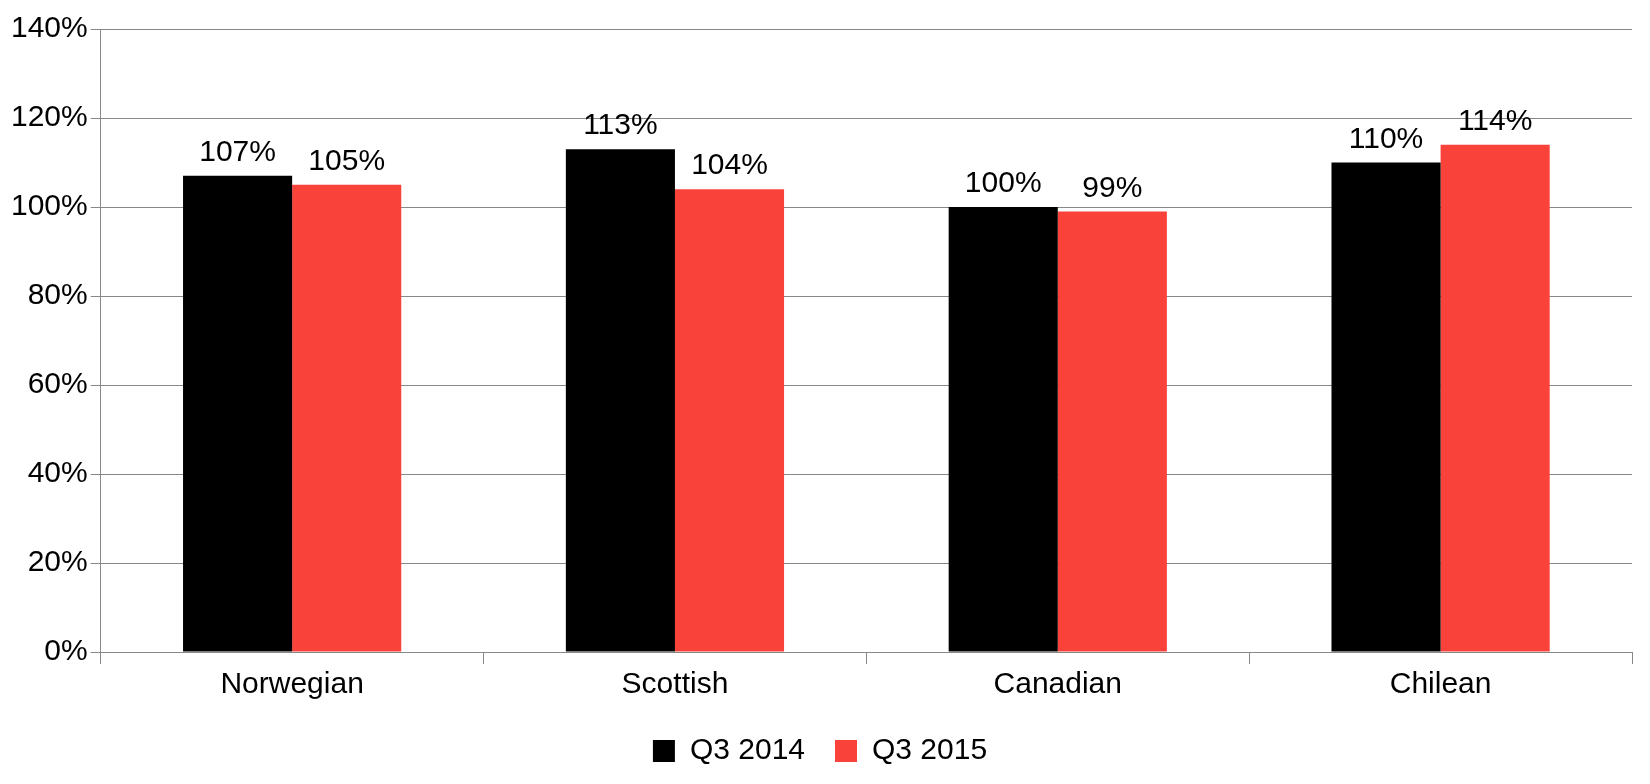 The height and width of the screenshot is (784, 1650). I want to click on data-label: 99%, so click(1112, 186).